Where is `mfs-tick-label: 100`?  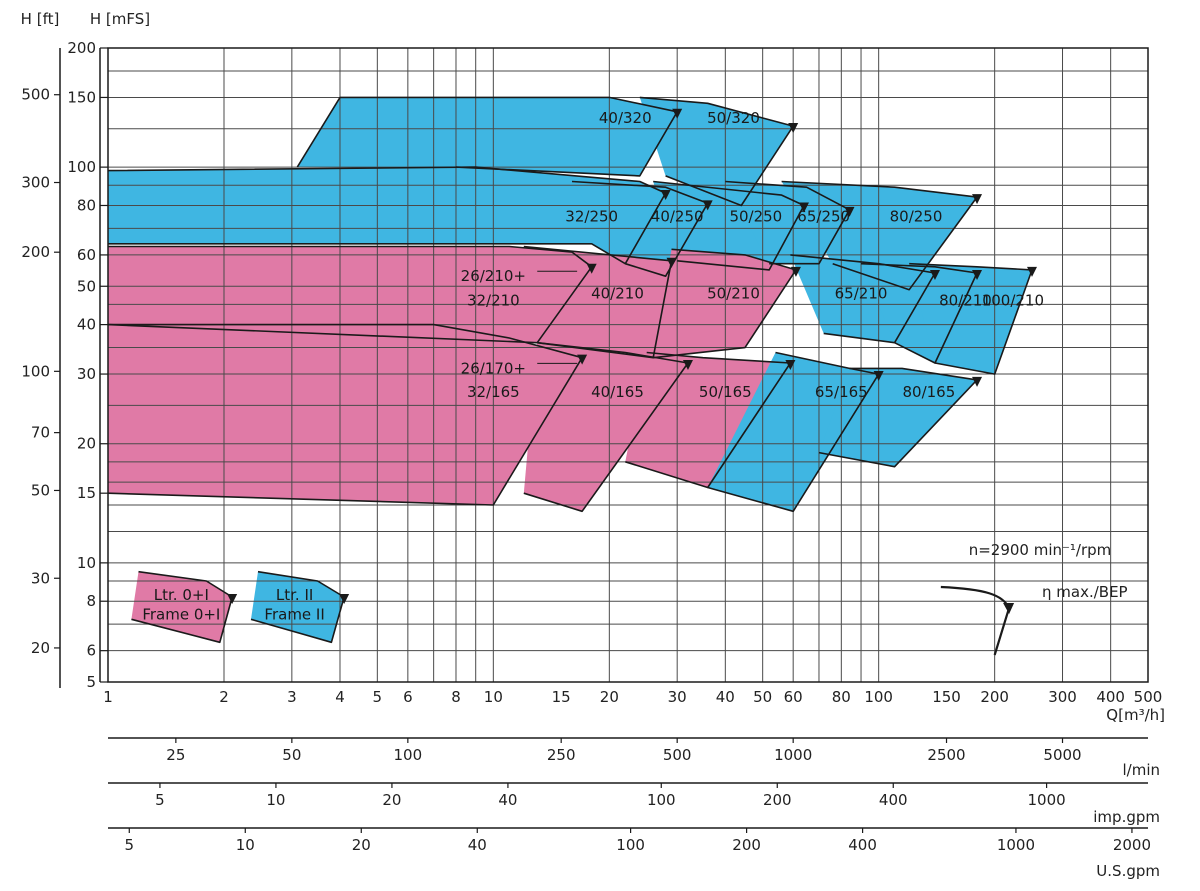
mfs-tick-label: 100 is located at coordinates (81, 167).